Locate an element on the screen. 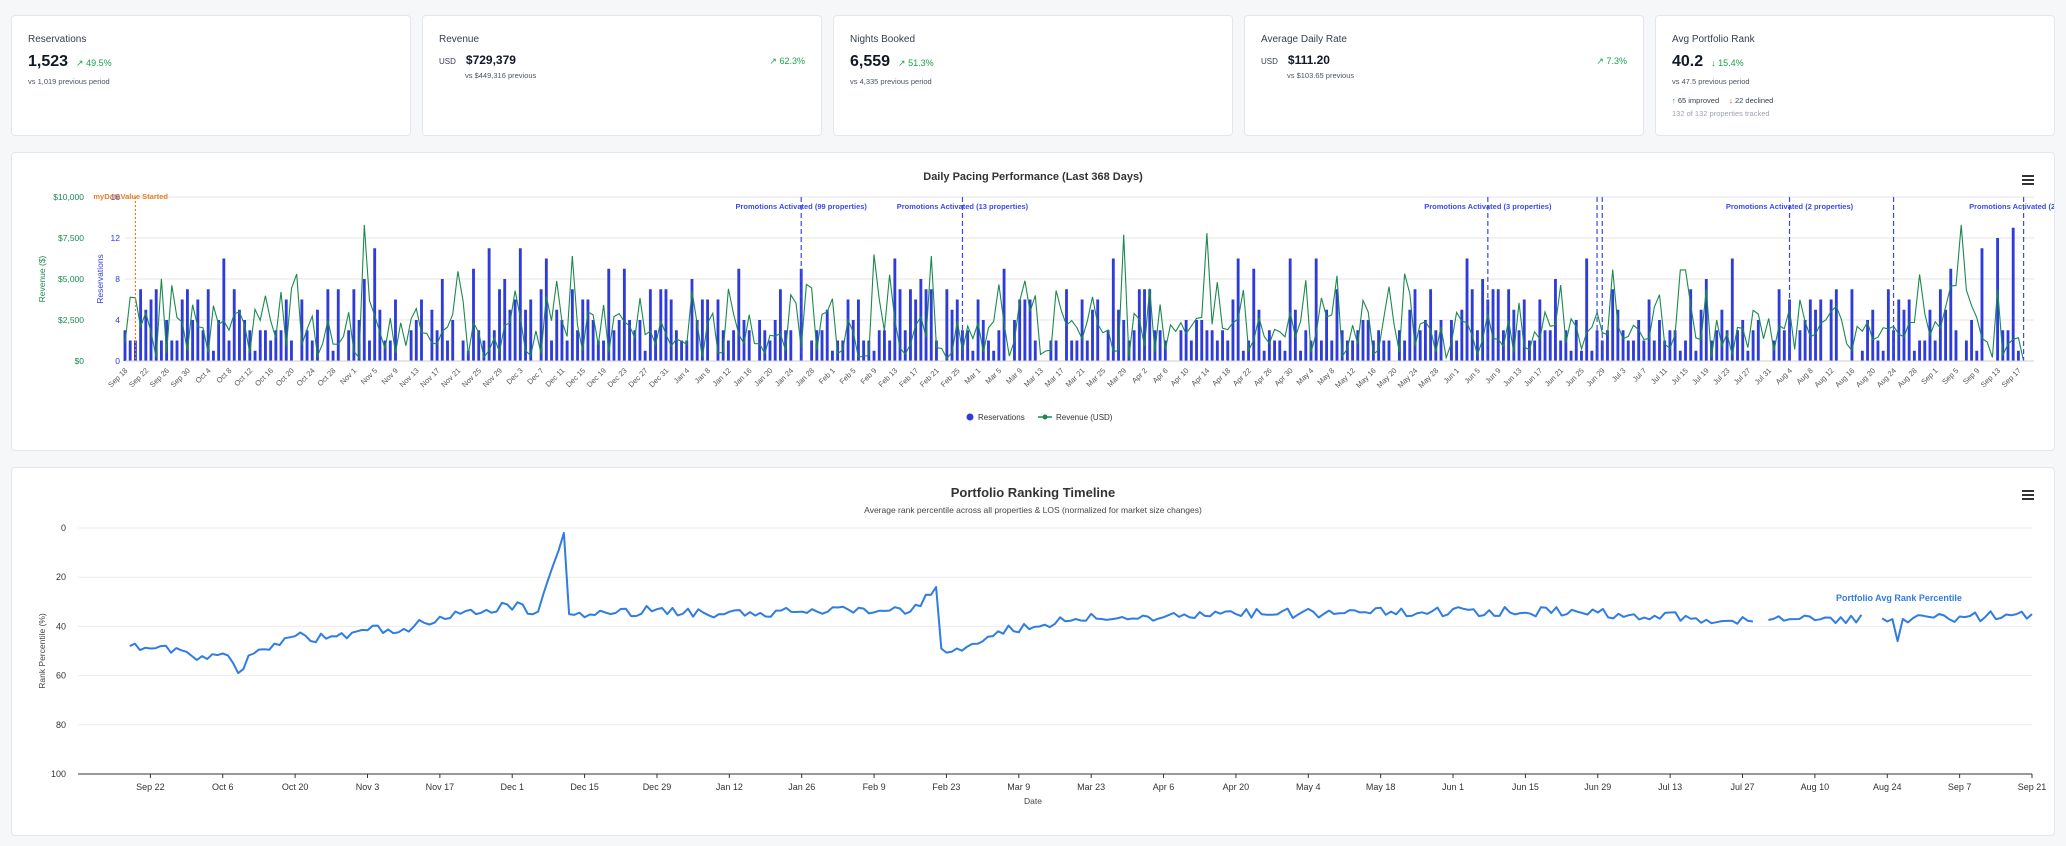 This screenshot has height=846, width=2066. legend-item-reservations: Reservations is located at coordinates (1001, 417).